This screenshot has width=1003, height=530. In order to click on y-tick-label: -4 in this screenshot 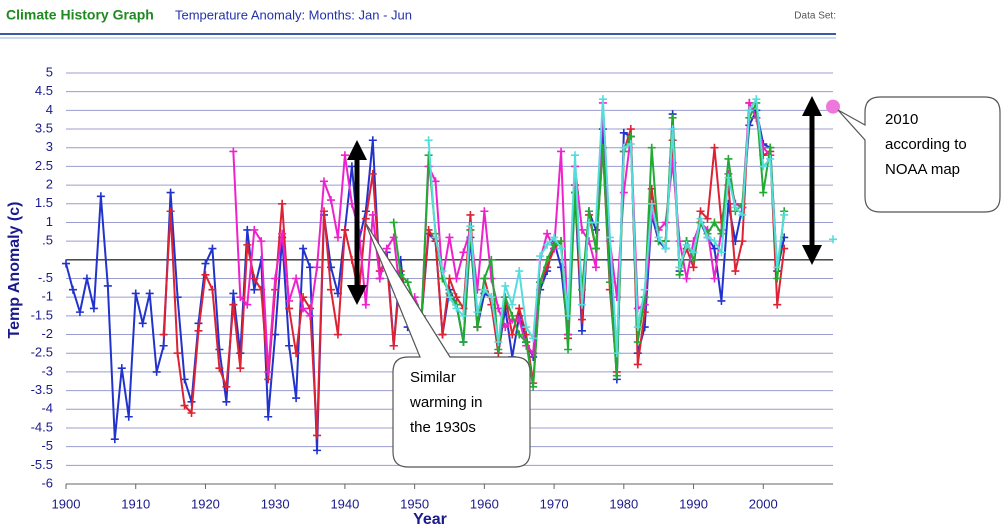, I will do `click(47, 408)`.